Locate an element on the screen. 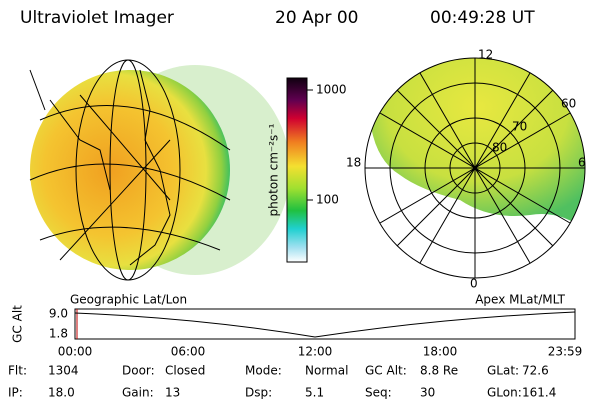  x-tick: 12:00 is located at coordinates (315, 352).